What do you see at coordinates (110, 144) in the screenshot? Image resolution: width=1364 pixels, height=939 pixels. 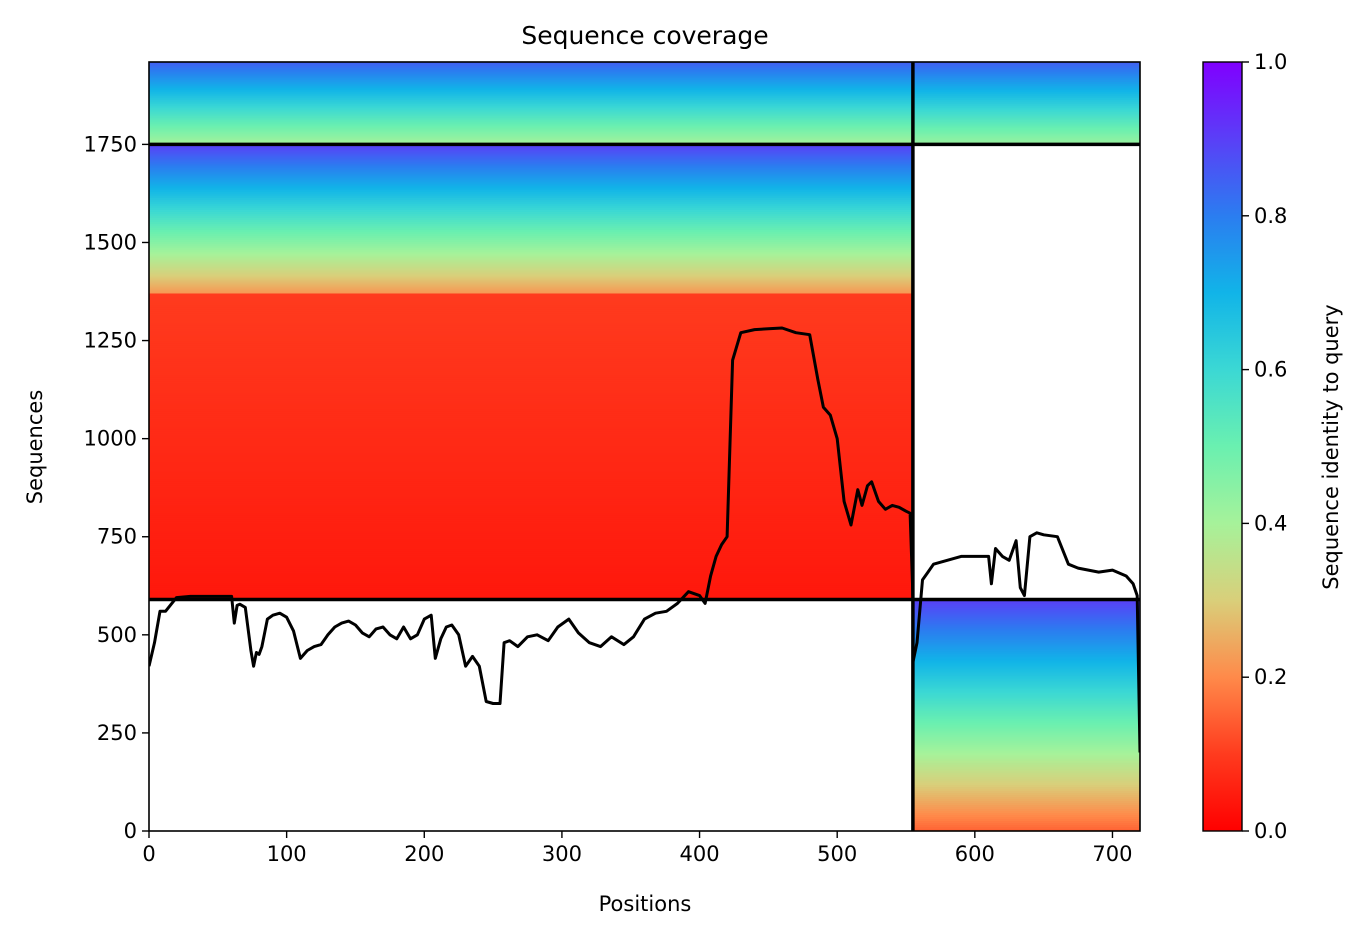 I see `y-tick-label: 1750` at bounding box center [110, 144].